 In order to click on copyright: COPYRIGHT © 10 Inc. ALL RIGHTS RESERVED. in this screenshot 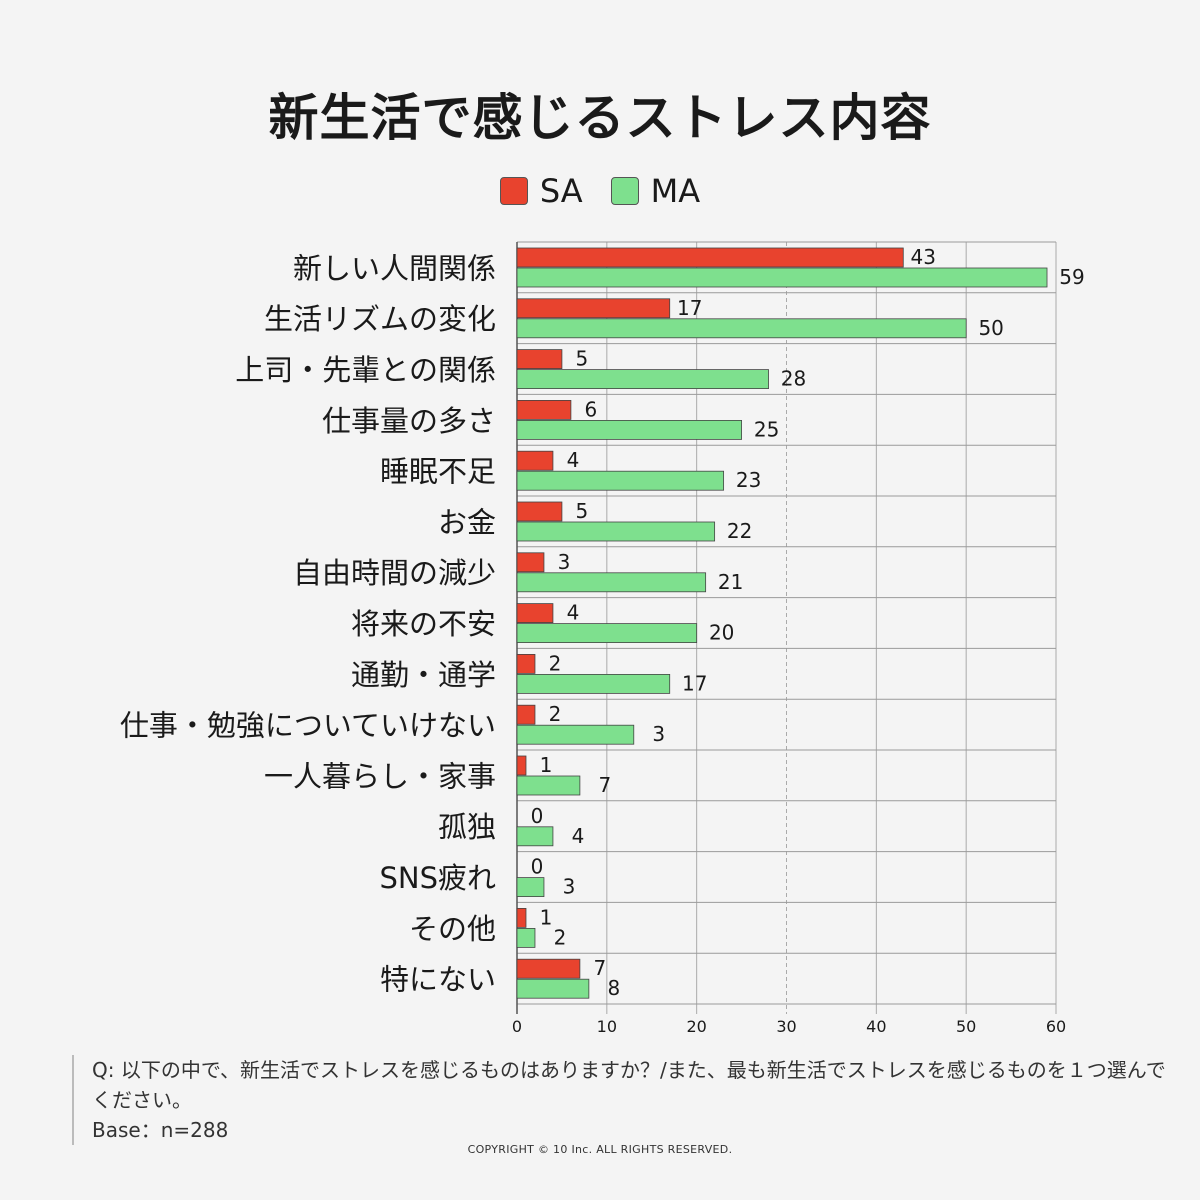, I will do `click(600, 1149)`.